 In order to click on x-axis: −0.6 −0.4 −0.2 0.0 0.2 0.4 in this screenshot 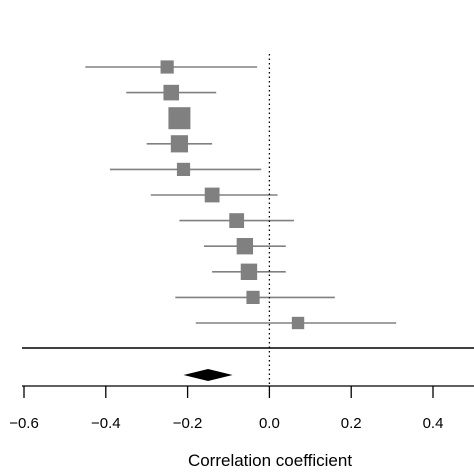, I will do `click(241, 408)`.